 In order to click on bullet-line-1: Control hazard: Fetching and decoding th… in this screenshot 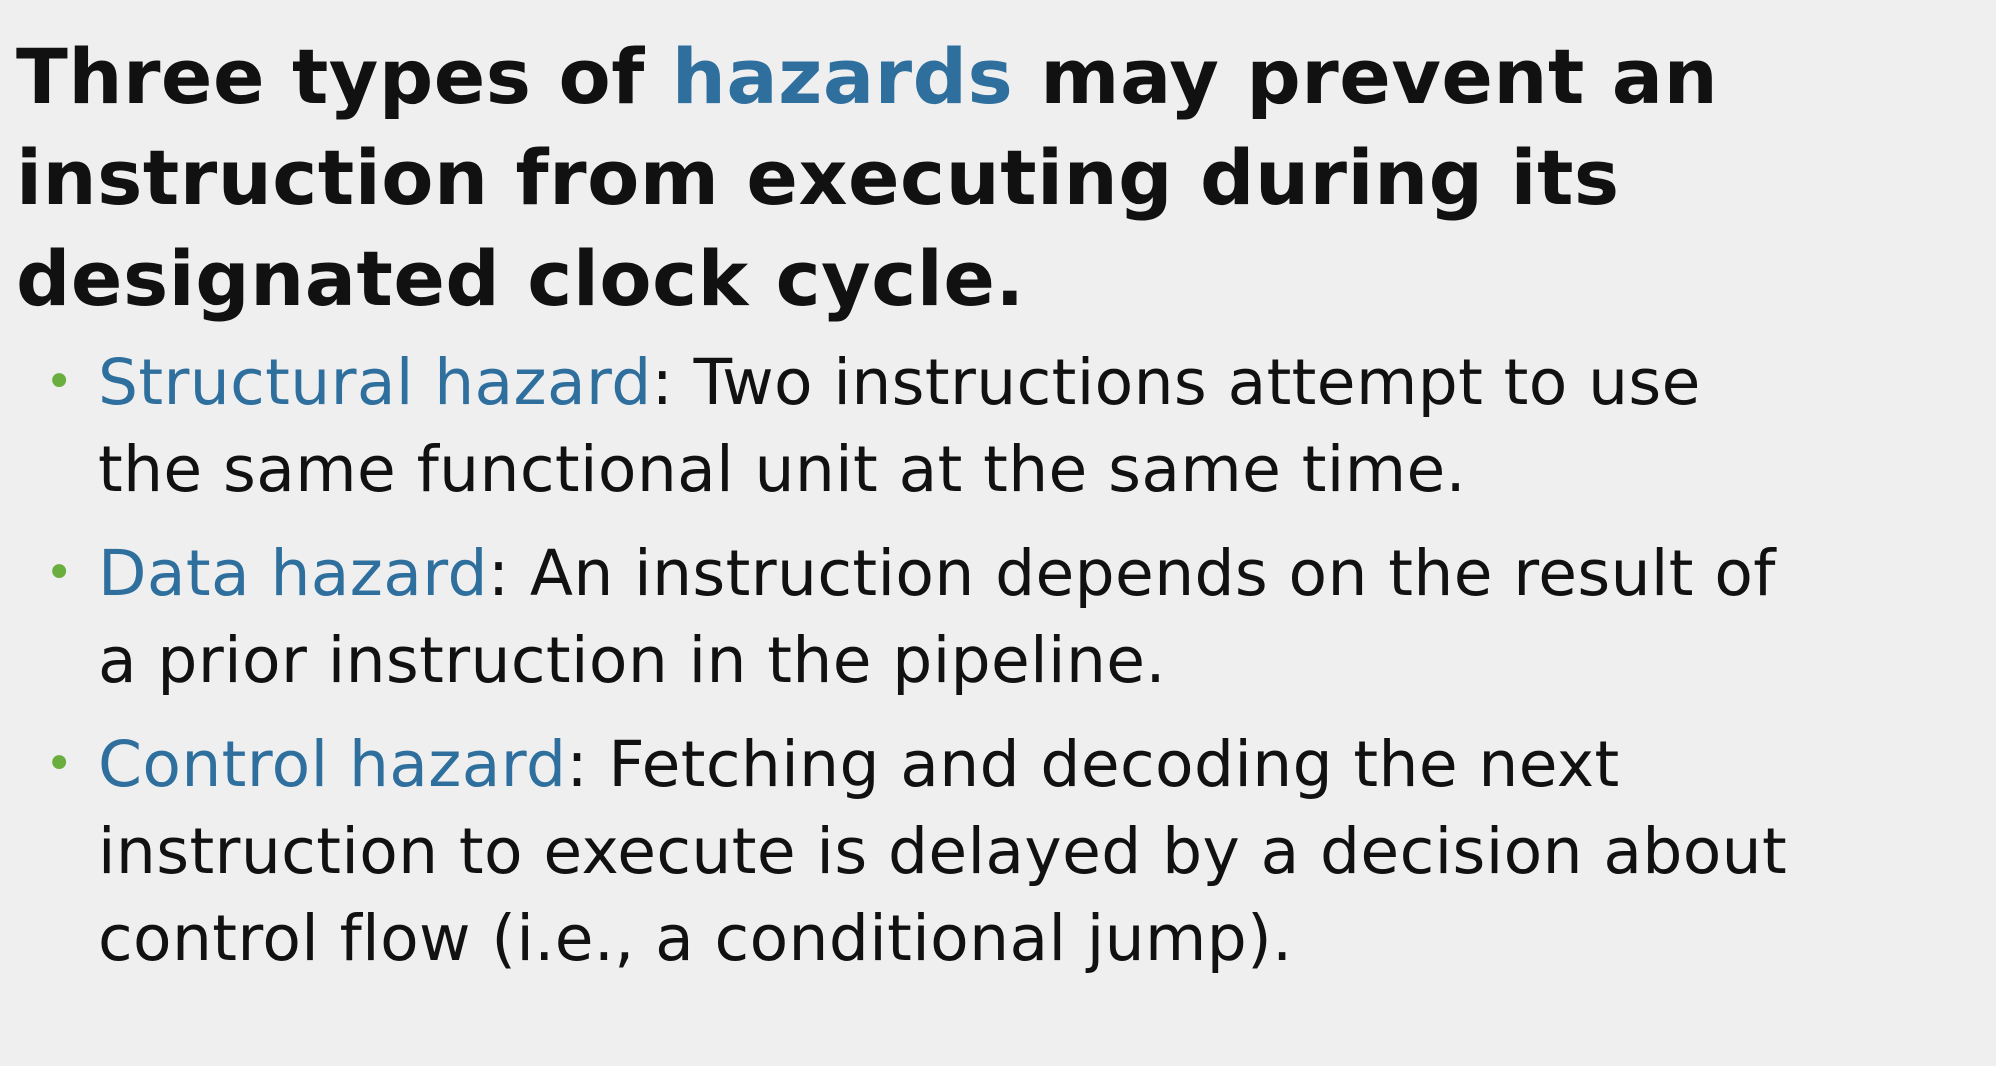, I will do `click(1047, 764)`.